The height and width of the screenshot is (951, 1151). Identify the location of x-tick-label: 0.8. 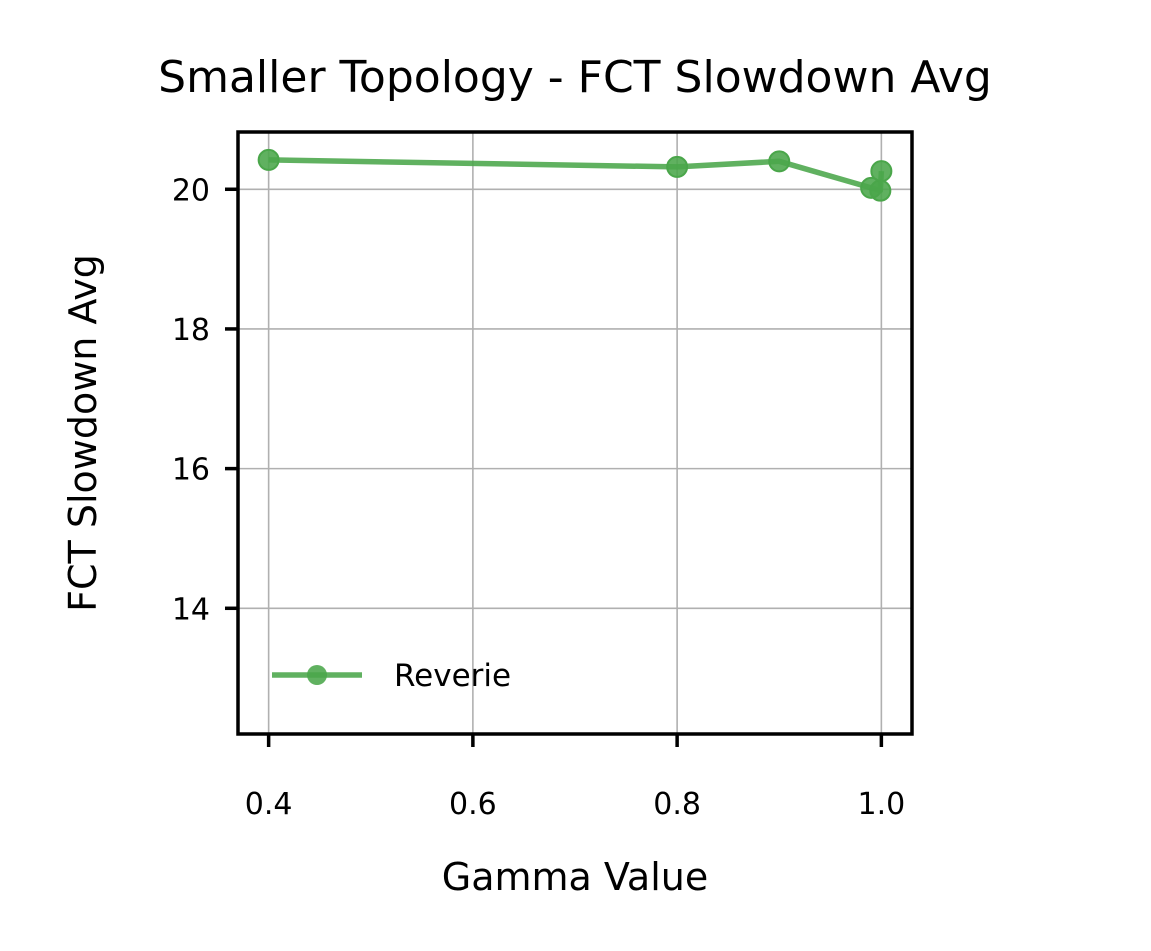
(677, 804).